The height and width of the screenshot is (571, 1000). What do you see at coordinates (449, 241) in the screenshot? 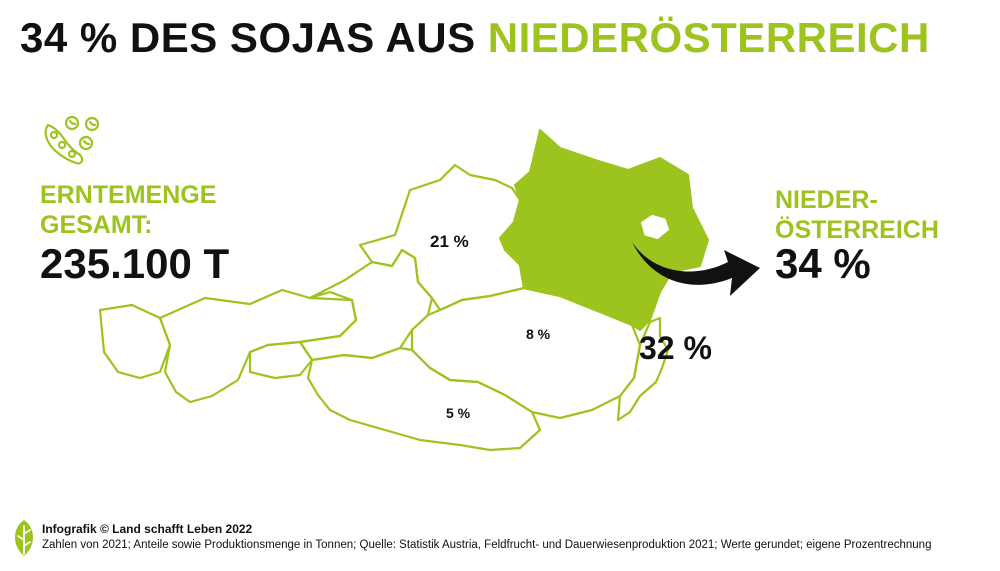
I see `region-label-oberoesterreich: 21 %` at bounding box center [449, 241].